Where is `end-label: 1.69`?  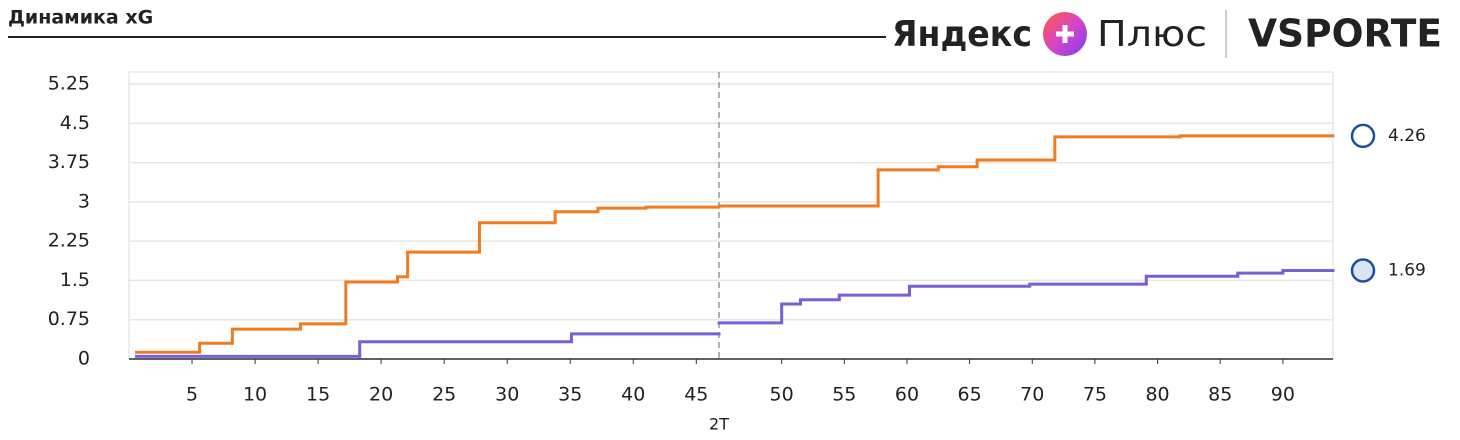
end-label: 1.69 is located at coordinates (1407, 270).